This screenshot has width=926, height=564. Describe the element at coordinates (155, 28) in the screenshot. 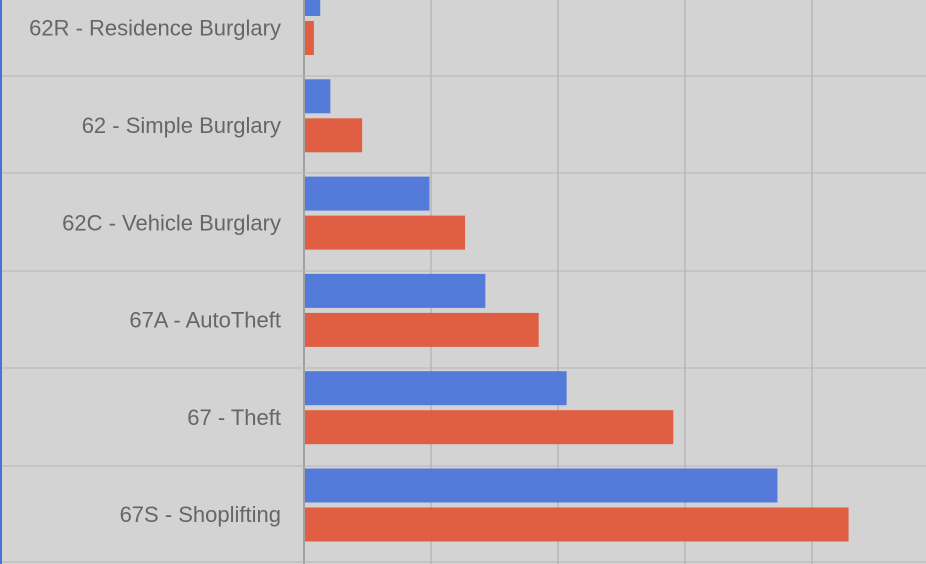

I see `category-label: 62R - Residence Burglary` at that location.